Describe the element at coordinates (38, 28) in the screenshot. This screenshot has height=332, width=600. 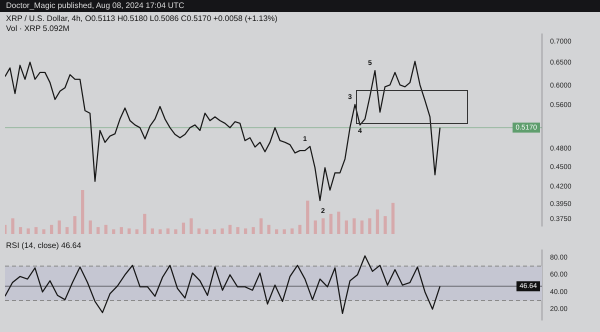
I see `chart-title: Vol · XRP 5.092M` at that location.